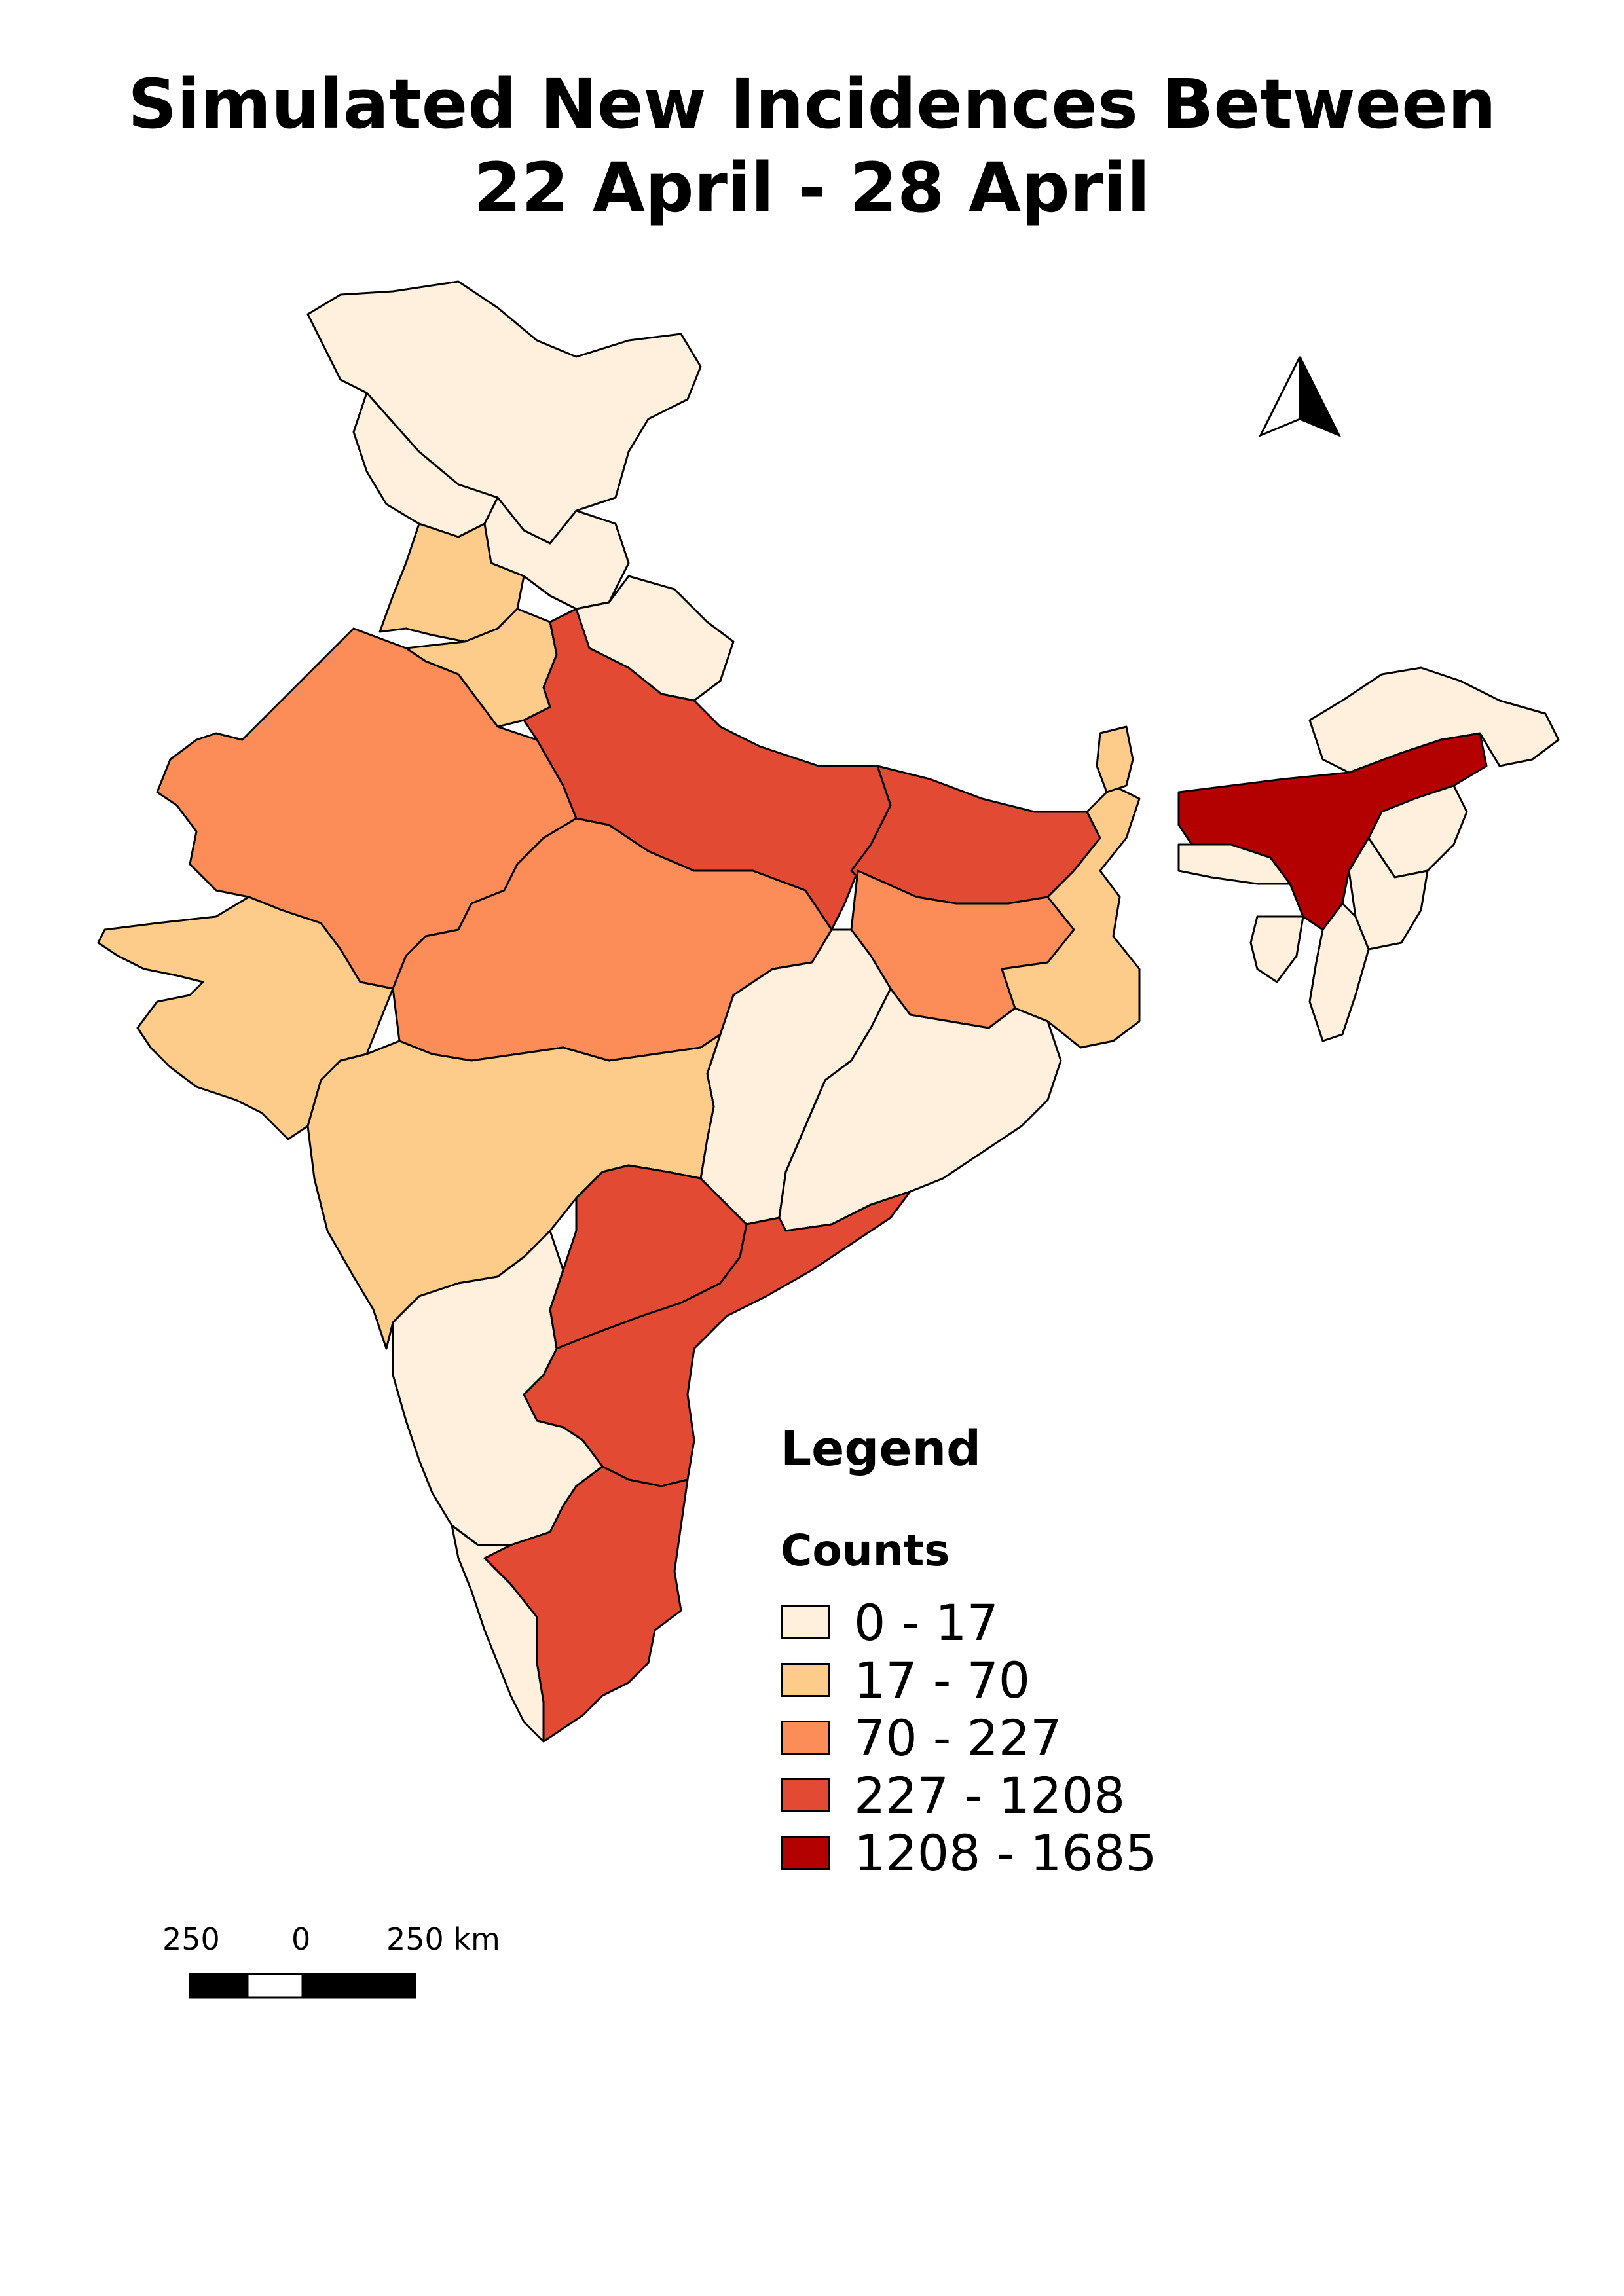 This screenshot has height=2296, width=1624. Describe the element at coordinates (498, 1388) in the screenshot. I see `region-karnataka` at that location.